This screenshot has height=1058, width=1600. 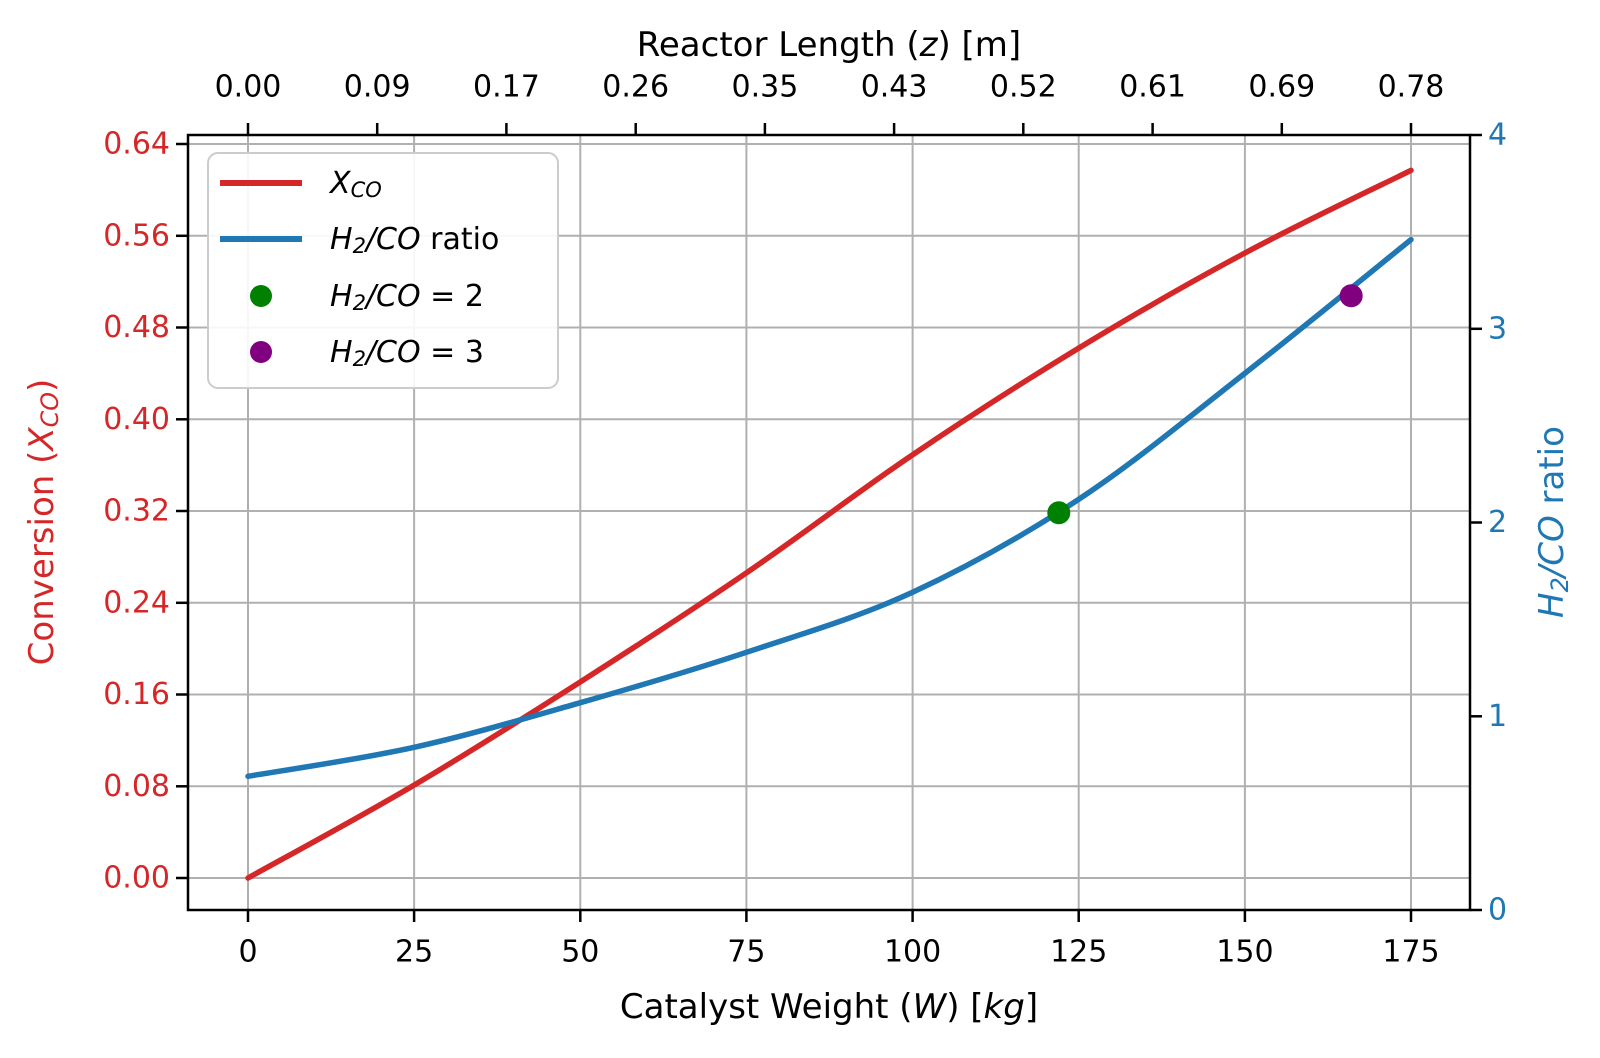 What do you see at coordinates (929, 45) in the screenshot?
I see `label-part: z` at bounding box center [929, 45].